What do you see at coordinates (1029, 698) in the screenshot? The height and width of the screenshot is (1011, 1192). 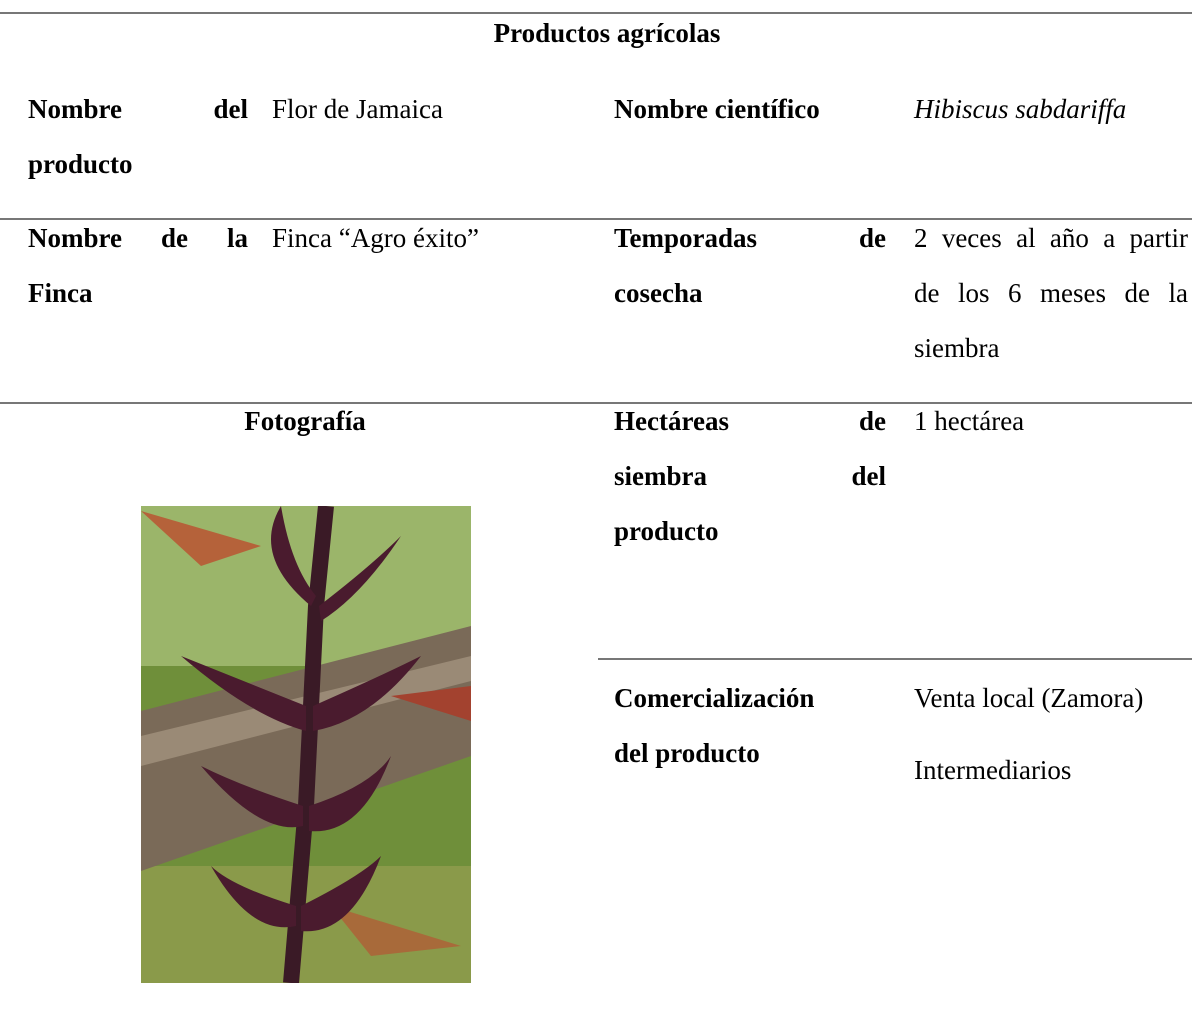 I see `cell-line: Venta local (Zamora)` at bounding box center [1029, 698].